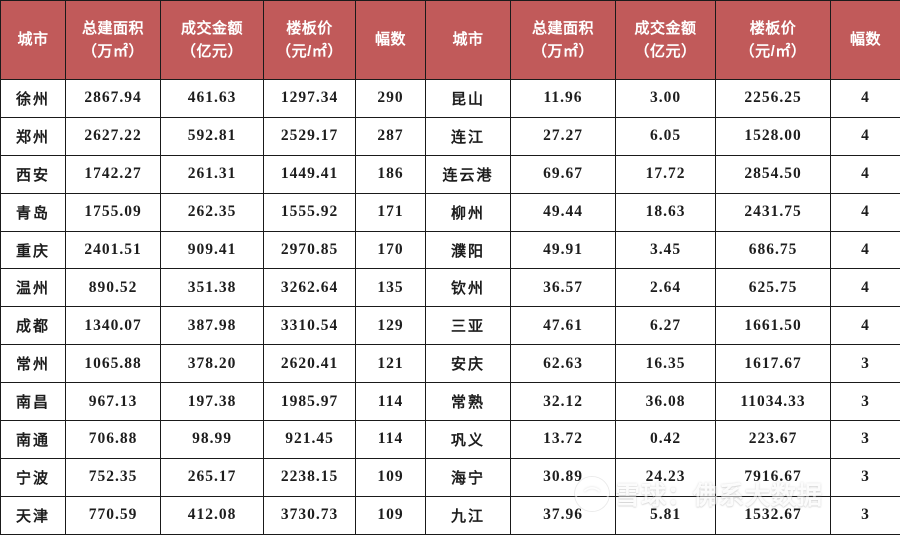 The width and height of the screenshot is (900, 535). What do you see at coordinates (310, 212) in the screenshot?
I see `cell-floor-price-left: 1555.92` at bounding box center [310, 212].